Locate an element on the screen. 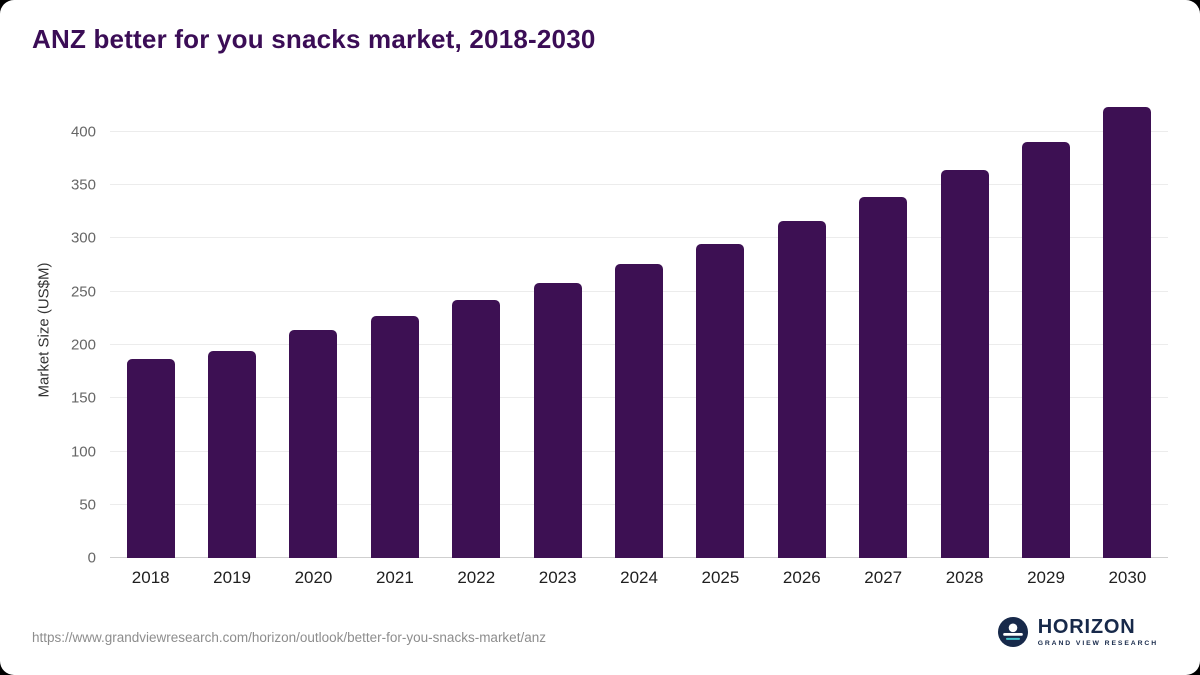 The width and height of the screenshot is (1200, 675). horizon-logo-icon is located at coordinates (1012, 631).